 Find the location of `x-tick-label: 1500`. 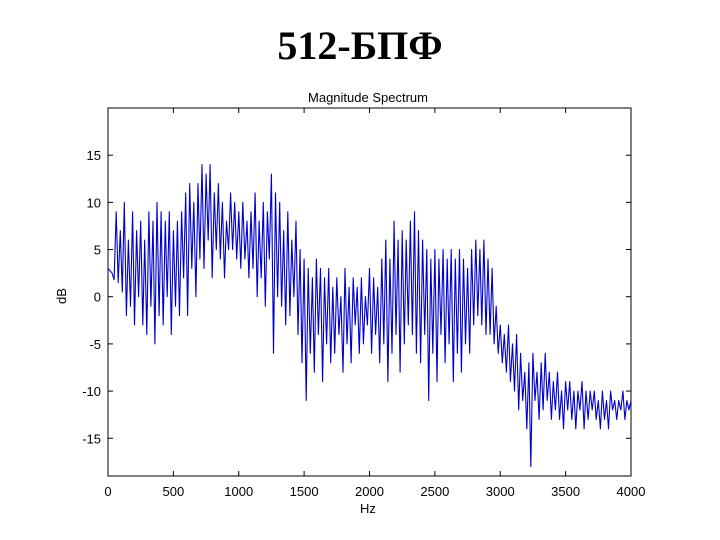

x-tick-label: 1500 is located at coordinates (304, 491).